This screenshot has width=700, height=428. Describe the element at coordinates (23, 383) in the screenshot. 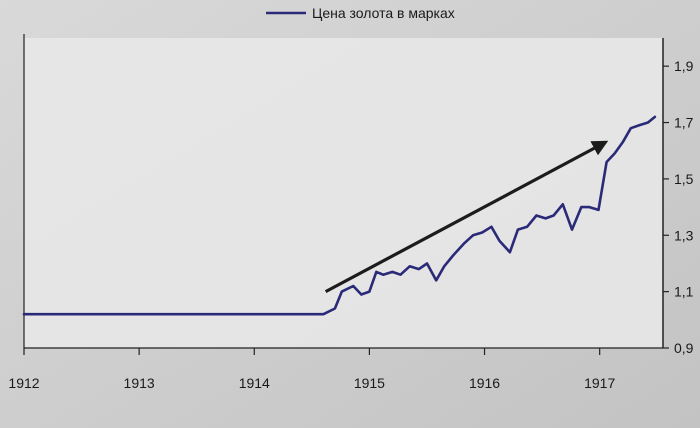

I see `x-tick-label: 1912` at that location.